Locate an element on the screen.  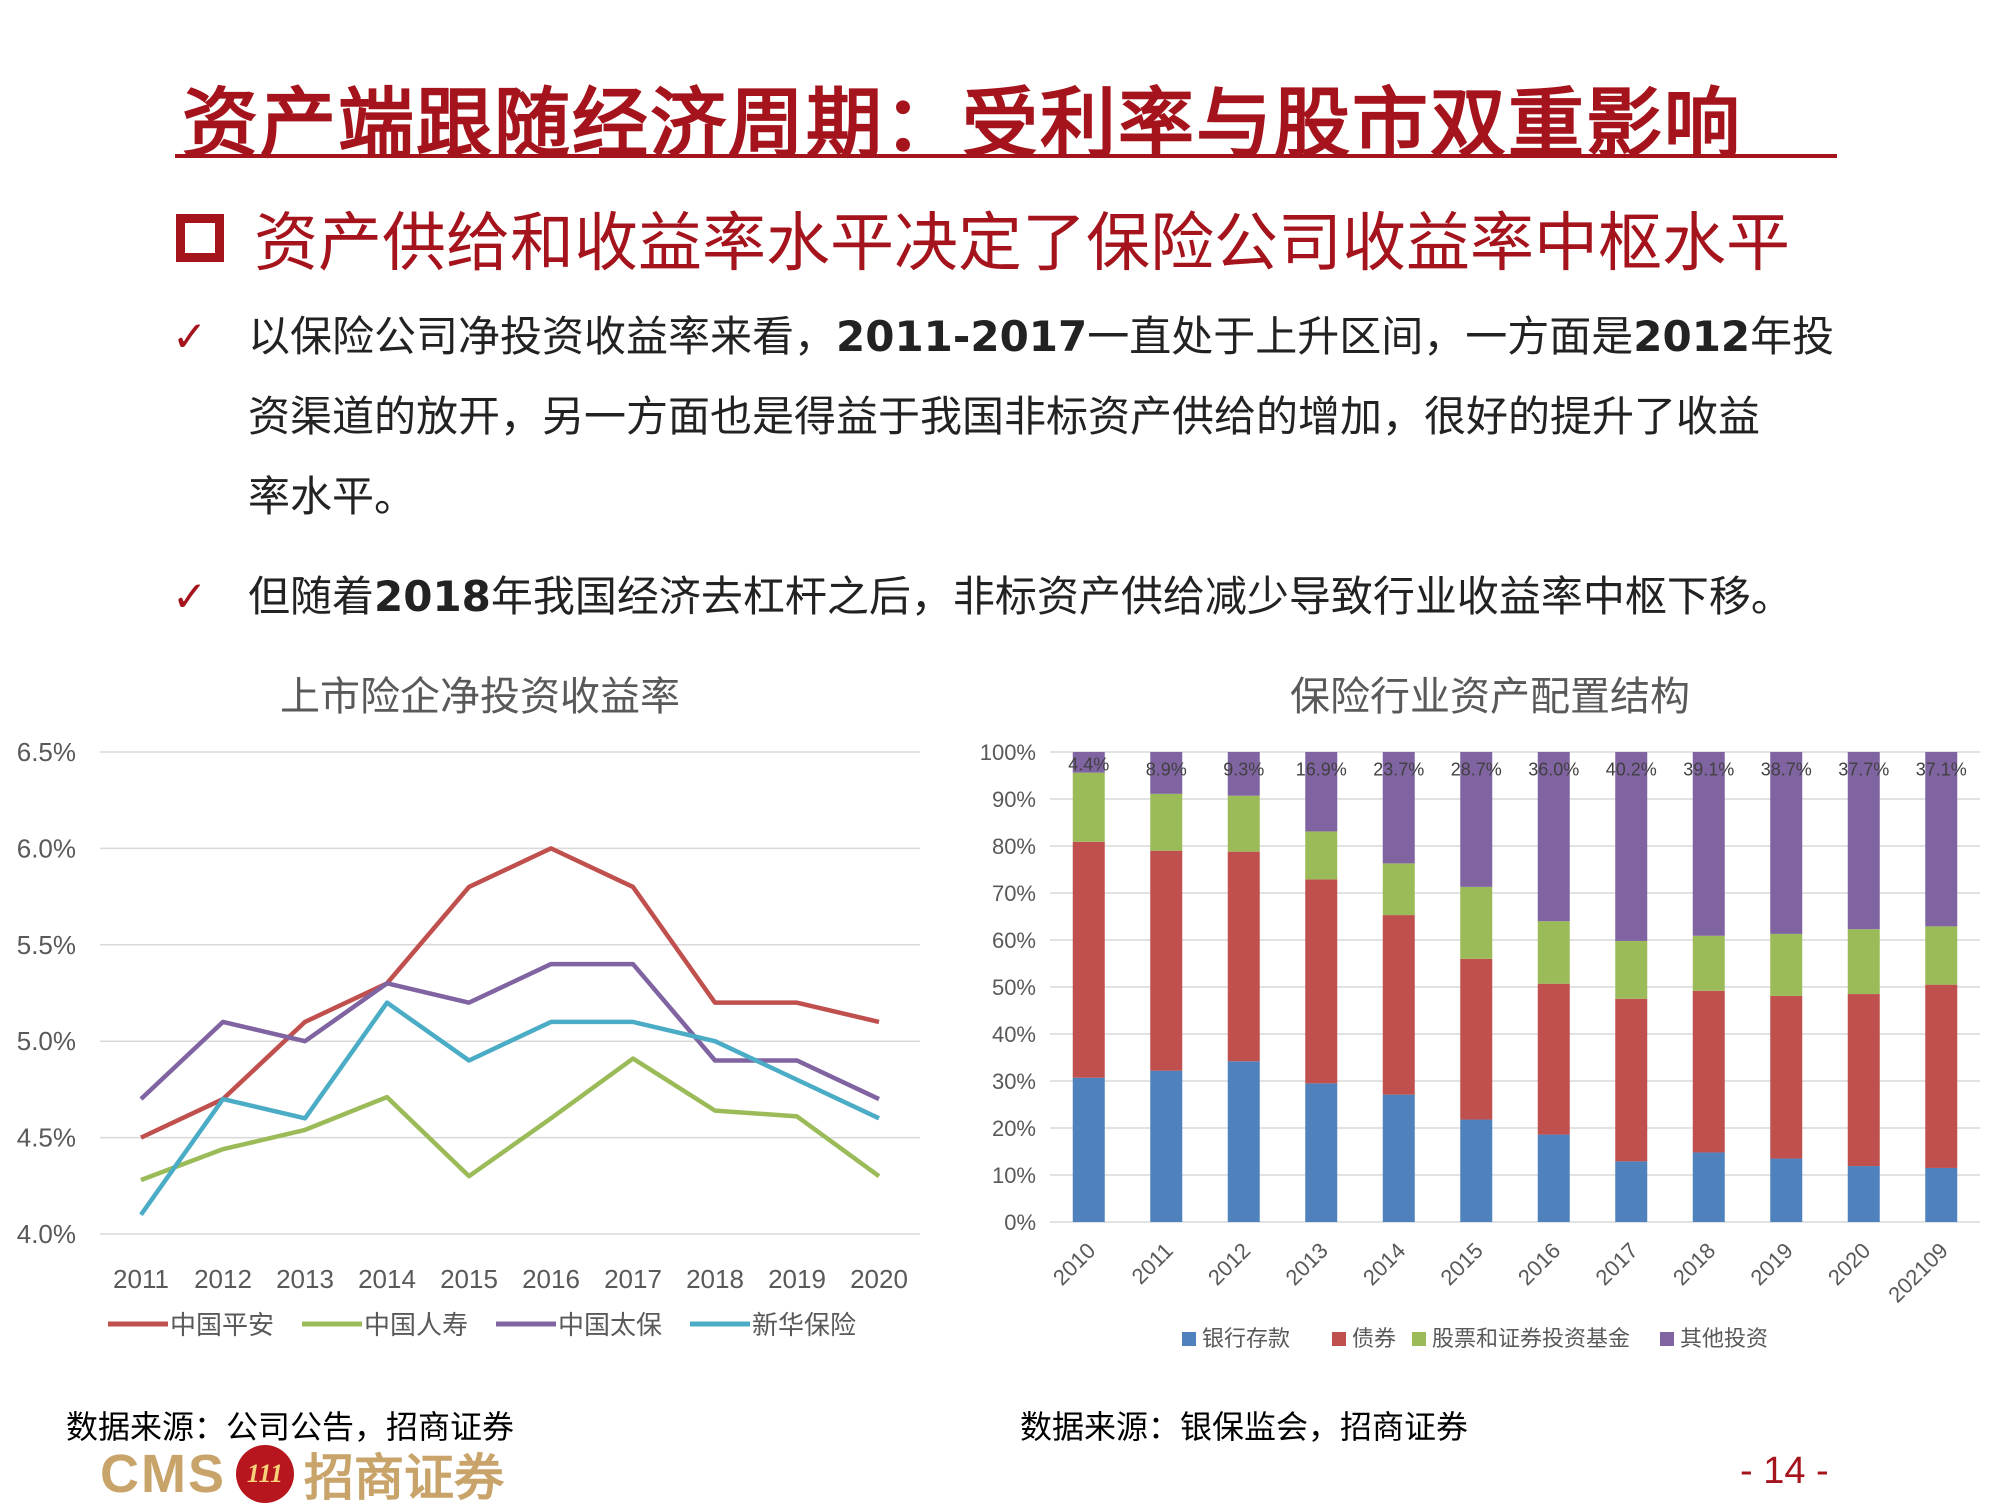
y-tick-label: 20% is located at coordinates (1014, 1128).